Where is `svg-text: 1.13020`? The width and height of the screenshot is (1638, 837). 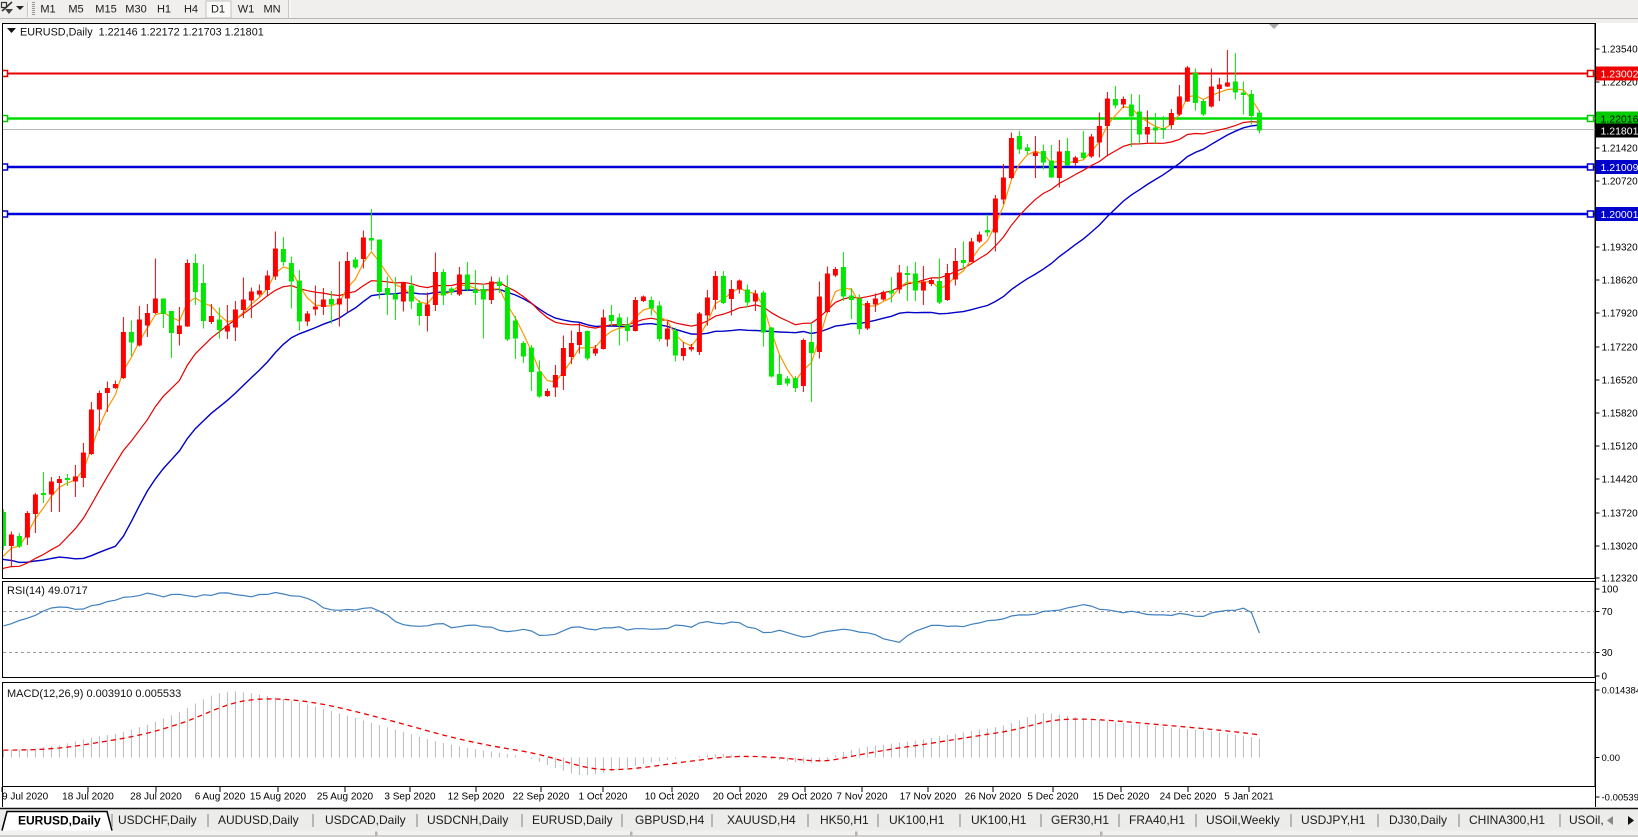
svg-text: 1.13020 is located at coordinates (1620, 547).